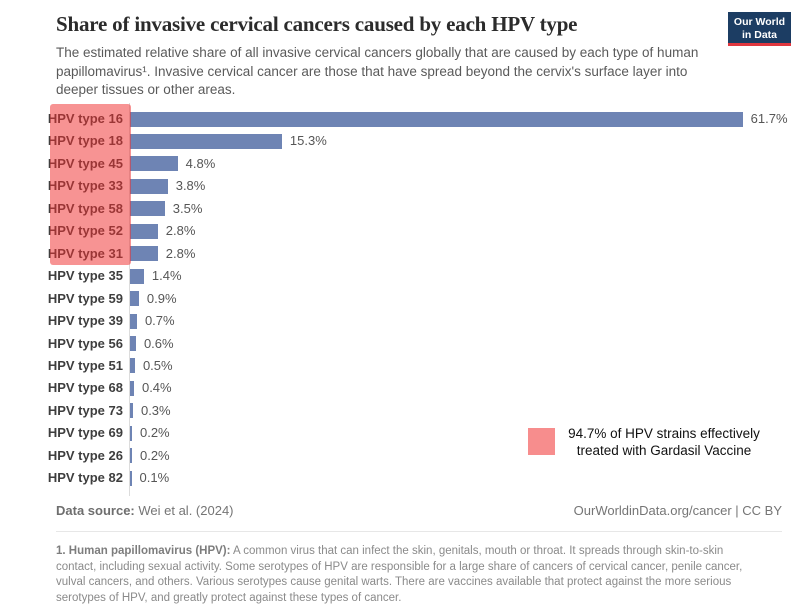  What do you see at coordinates (159, 321) in the screenshot?
I see `bar-value-label: 0.7%` at bounding box center [159, 321].